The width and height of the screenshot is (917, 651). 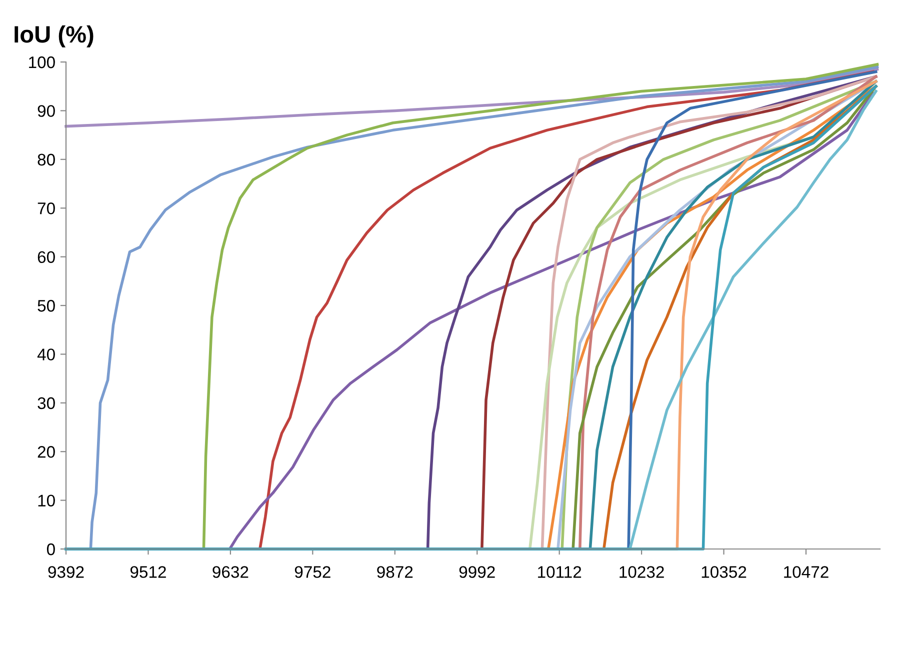 I want to click on y-tick-label: 100, so click(x=42, y=62).